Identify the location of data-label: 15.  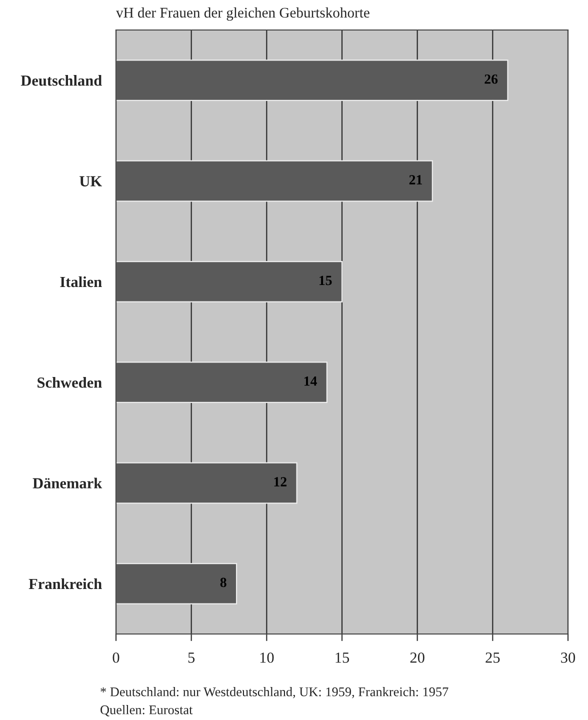
(326, 281).